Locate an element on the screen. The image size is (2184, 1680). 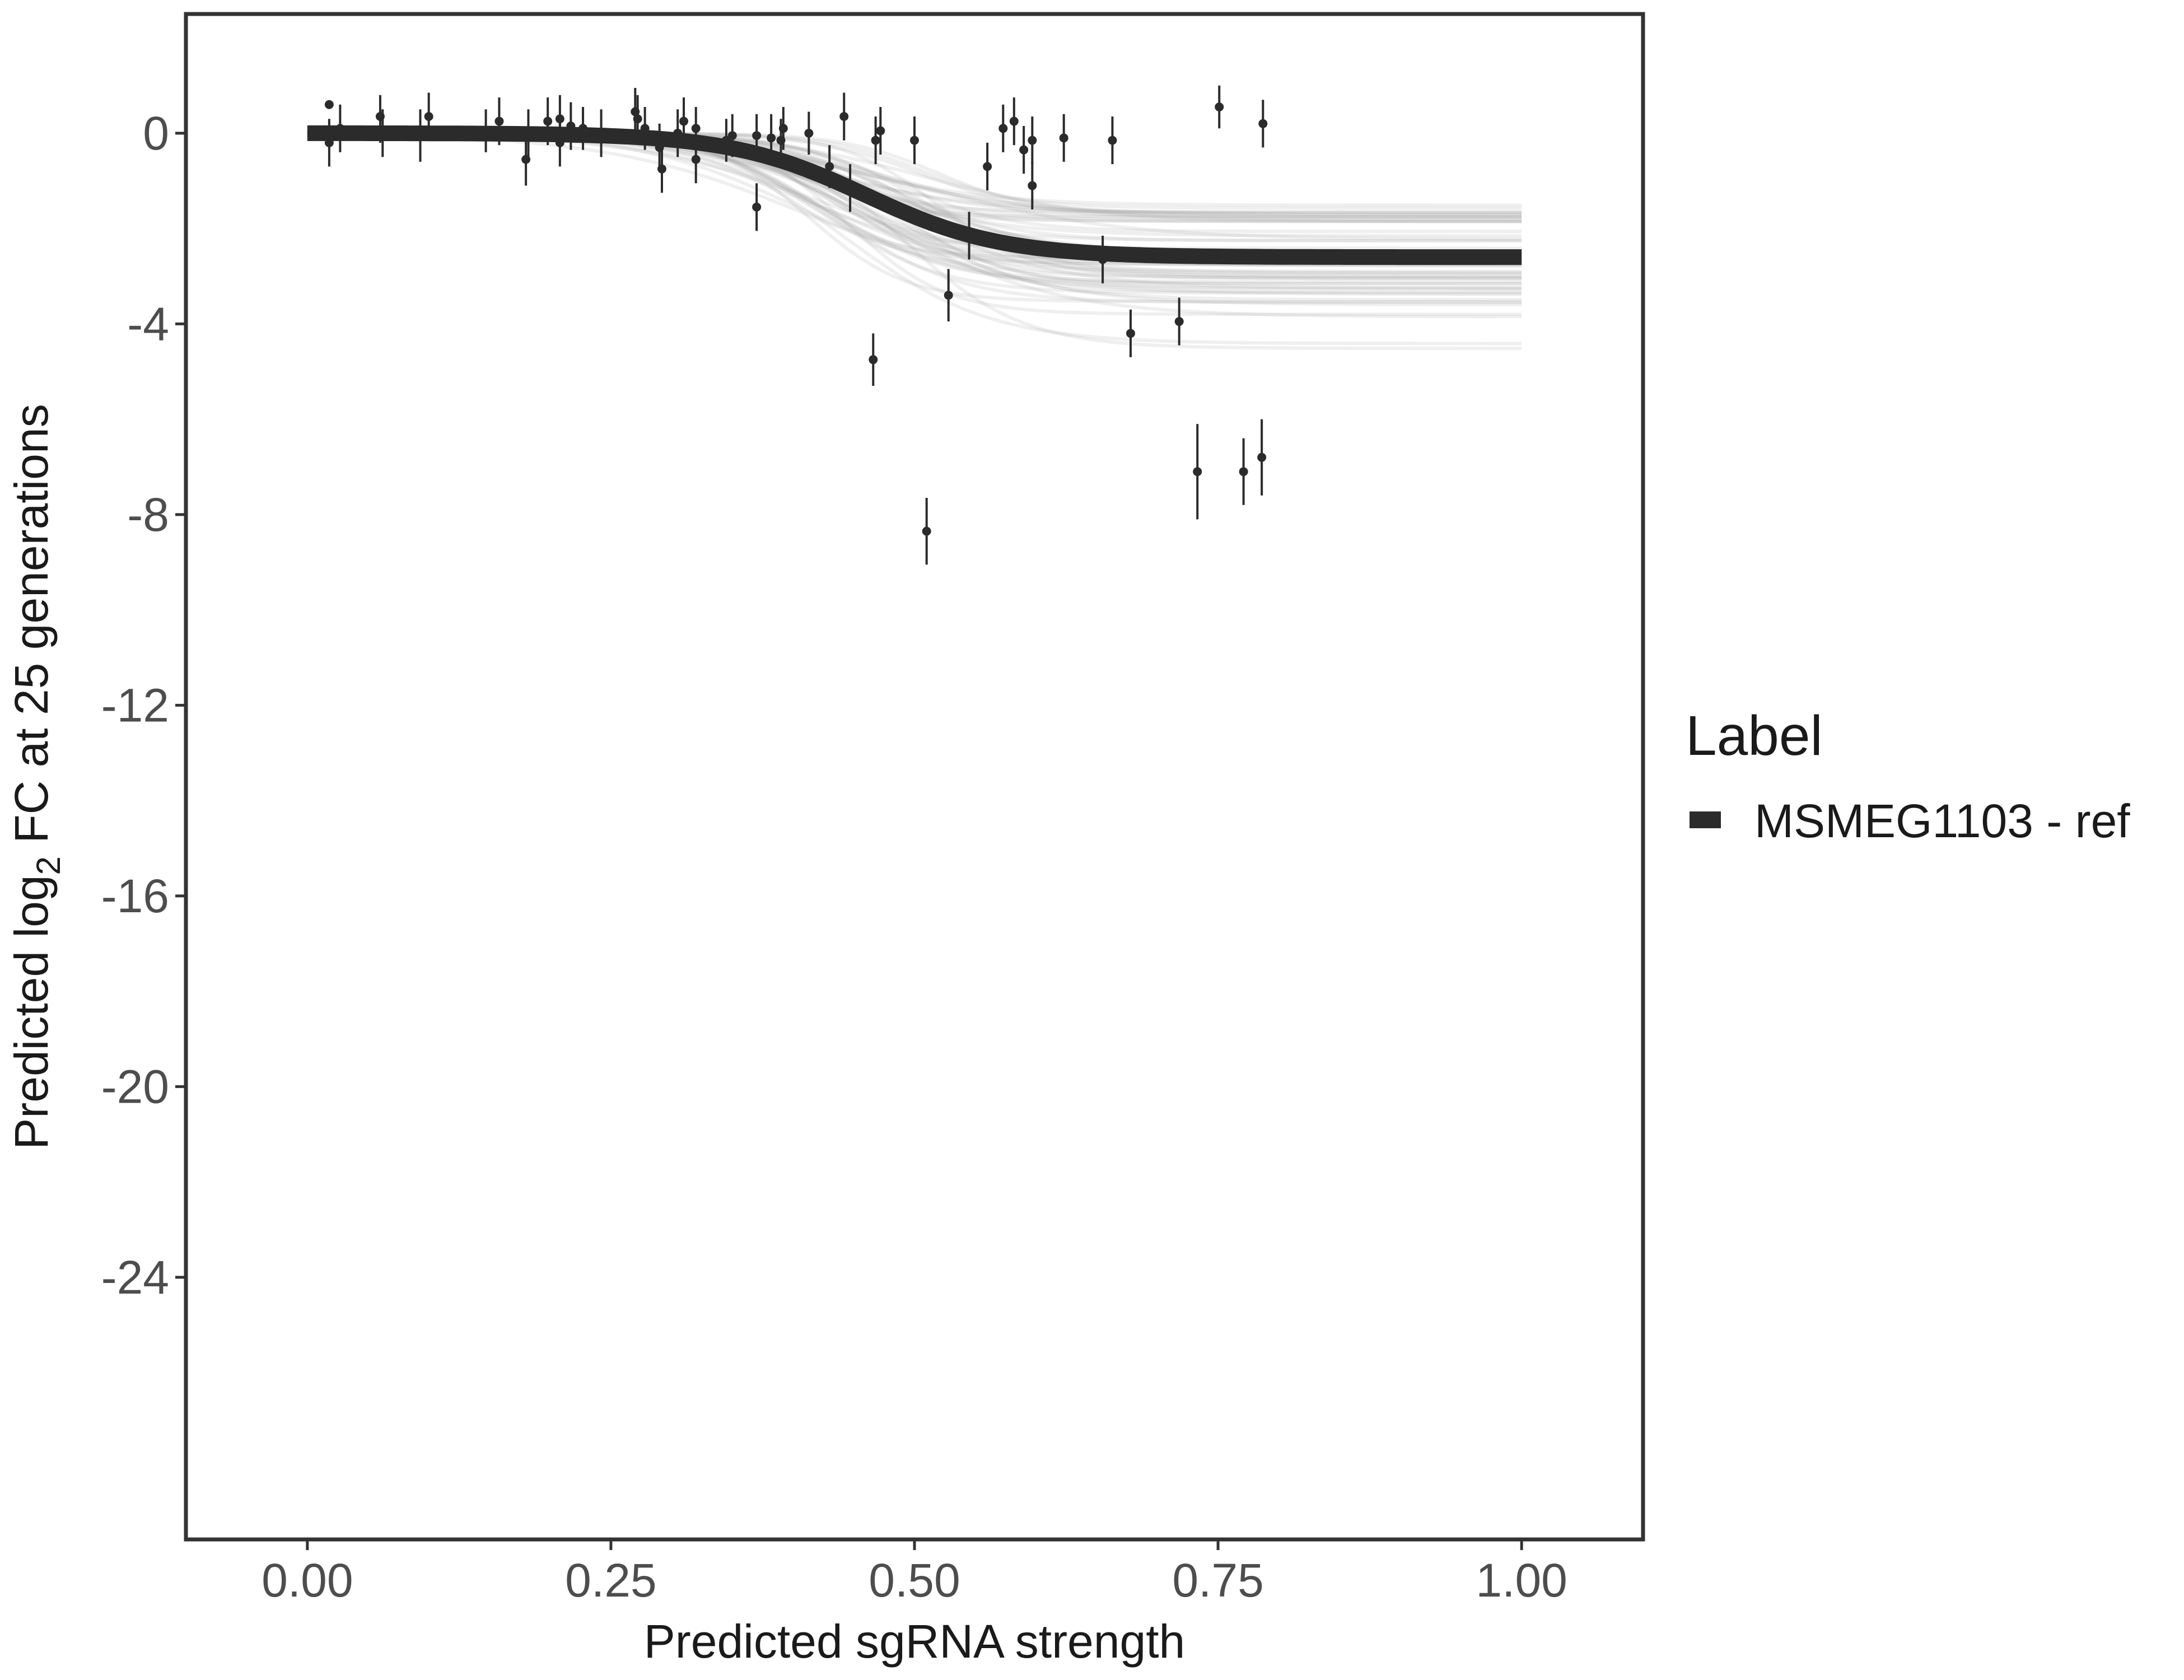
y-axis-label: Predicted log2 FC at 25 generations is located at coordinates (36, 777).